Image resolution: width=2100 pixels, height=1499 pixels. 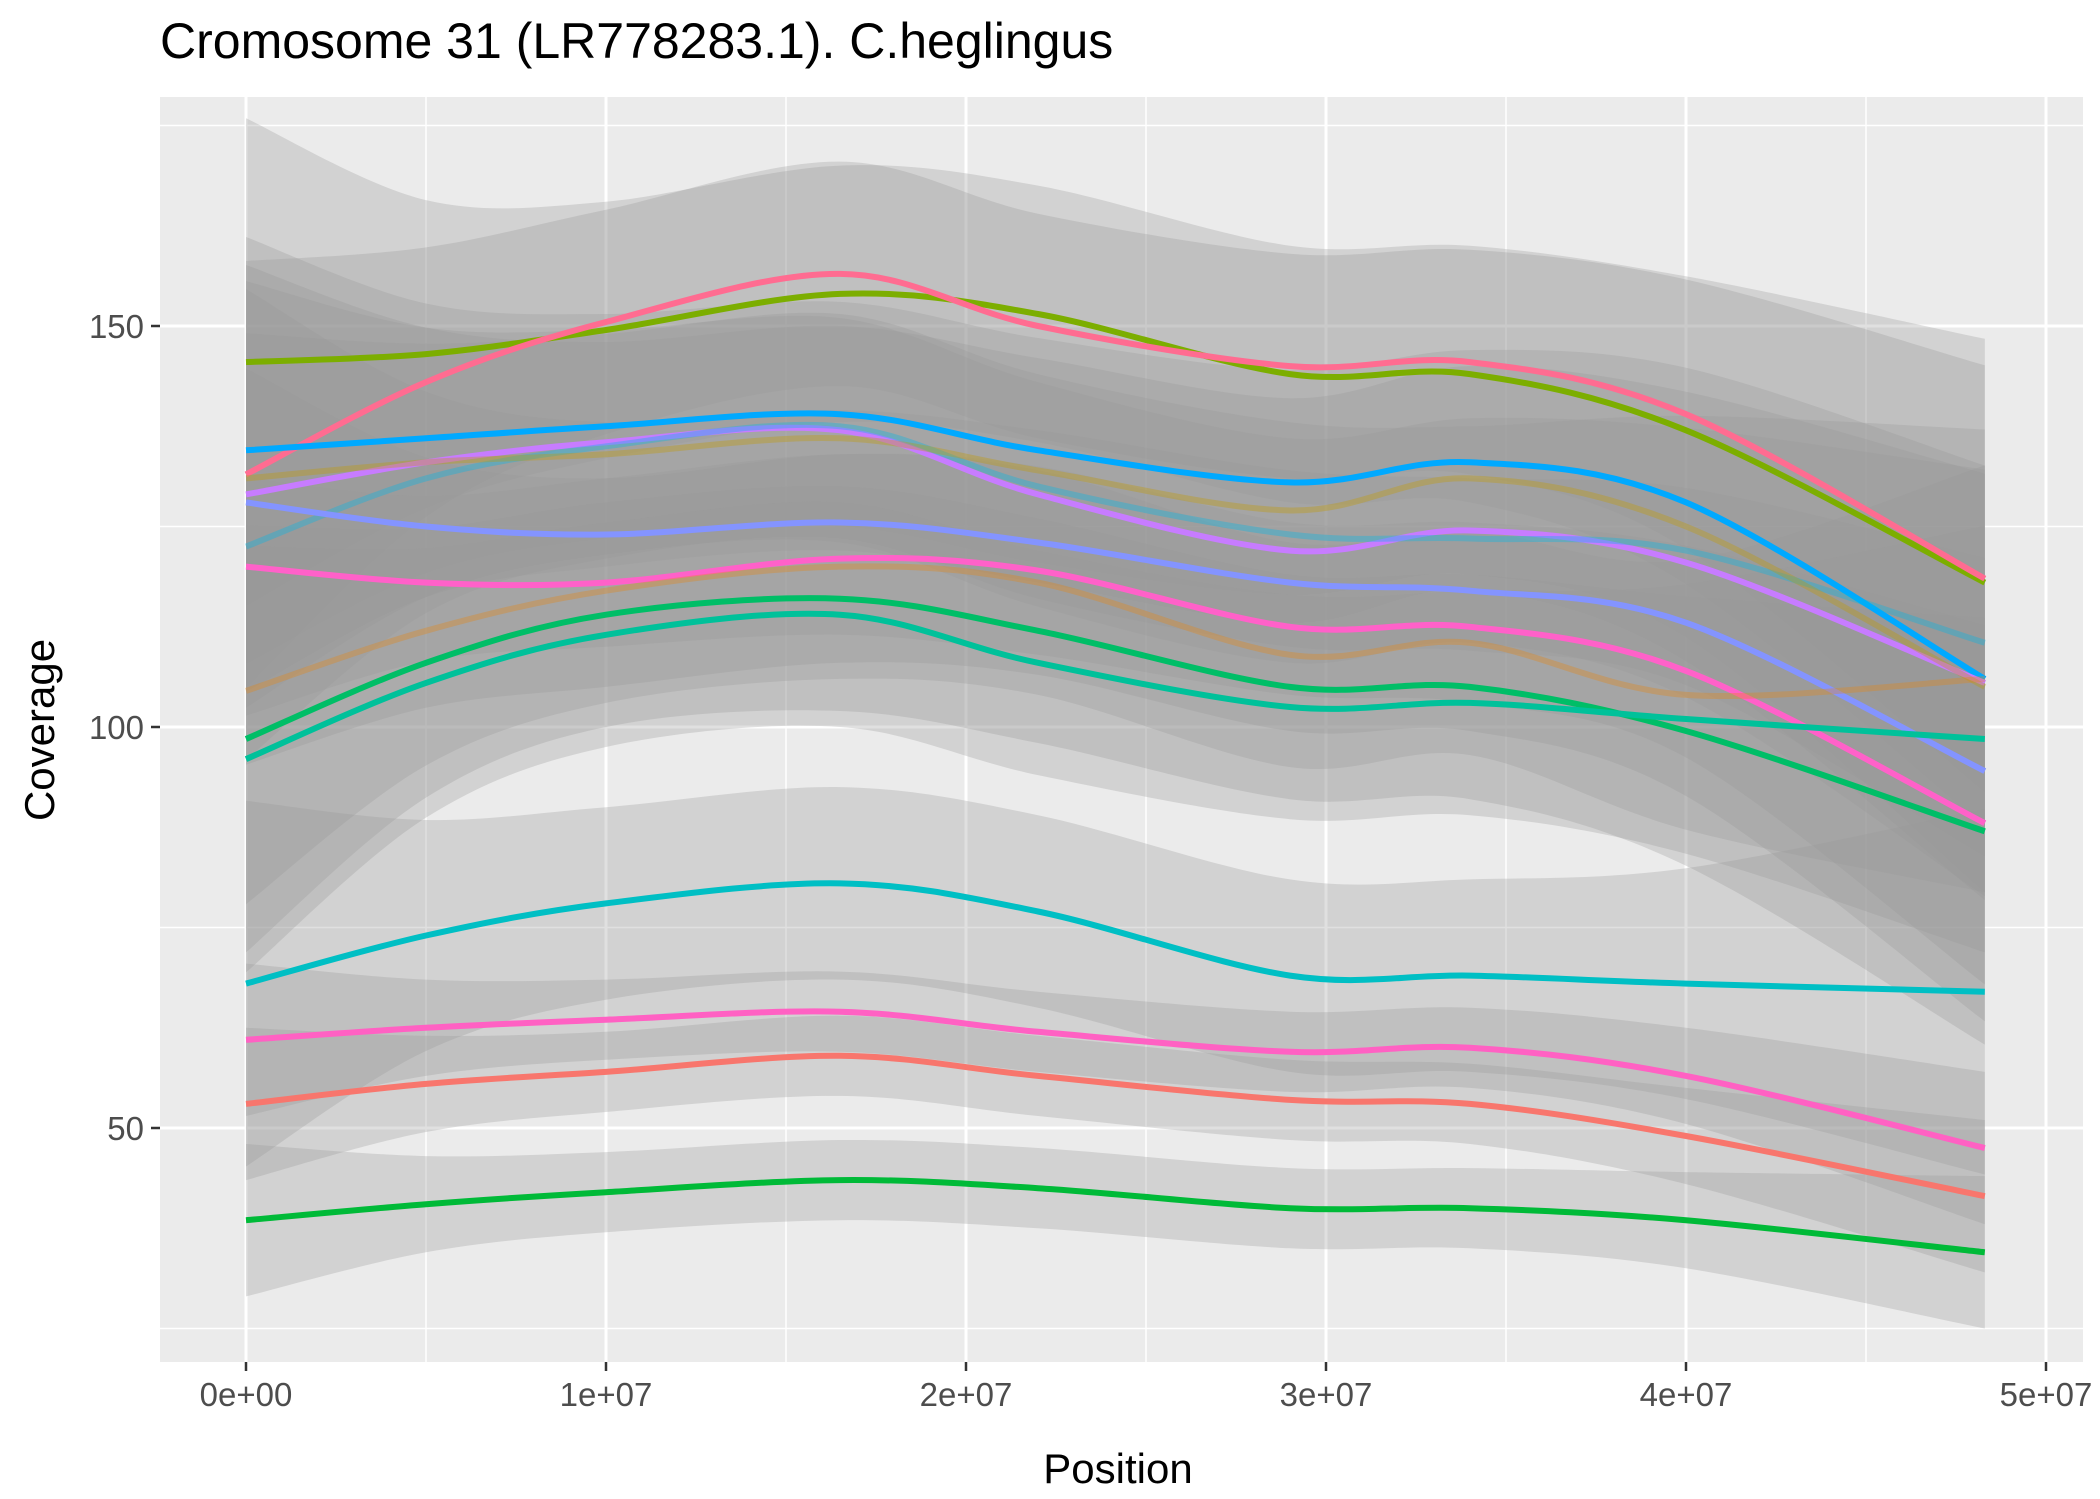 I want to click on y-axis: 50 100 150, so click(x=124, y=727).